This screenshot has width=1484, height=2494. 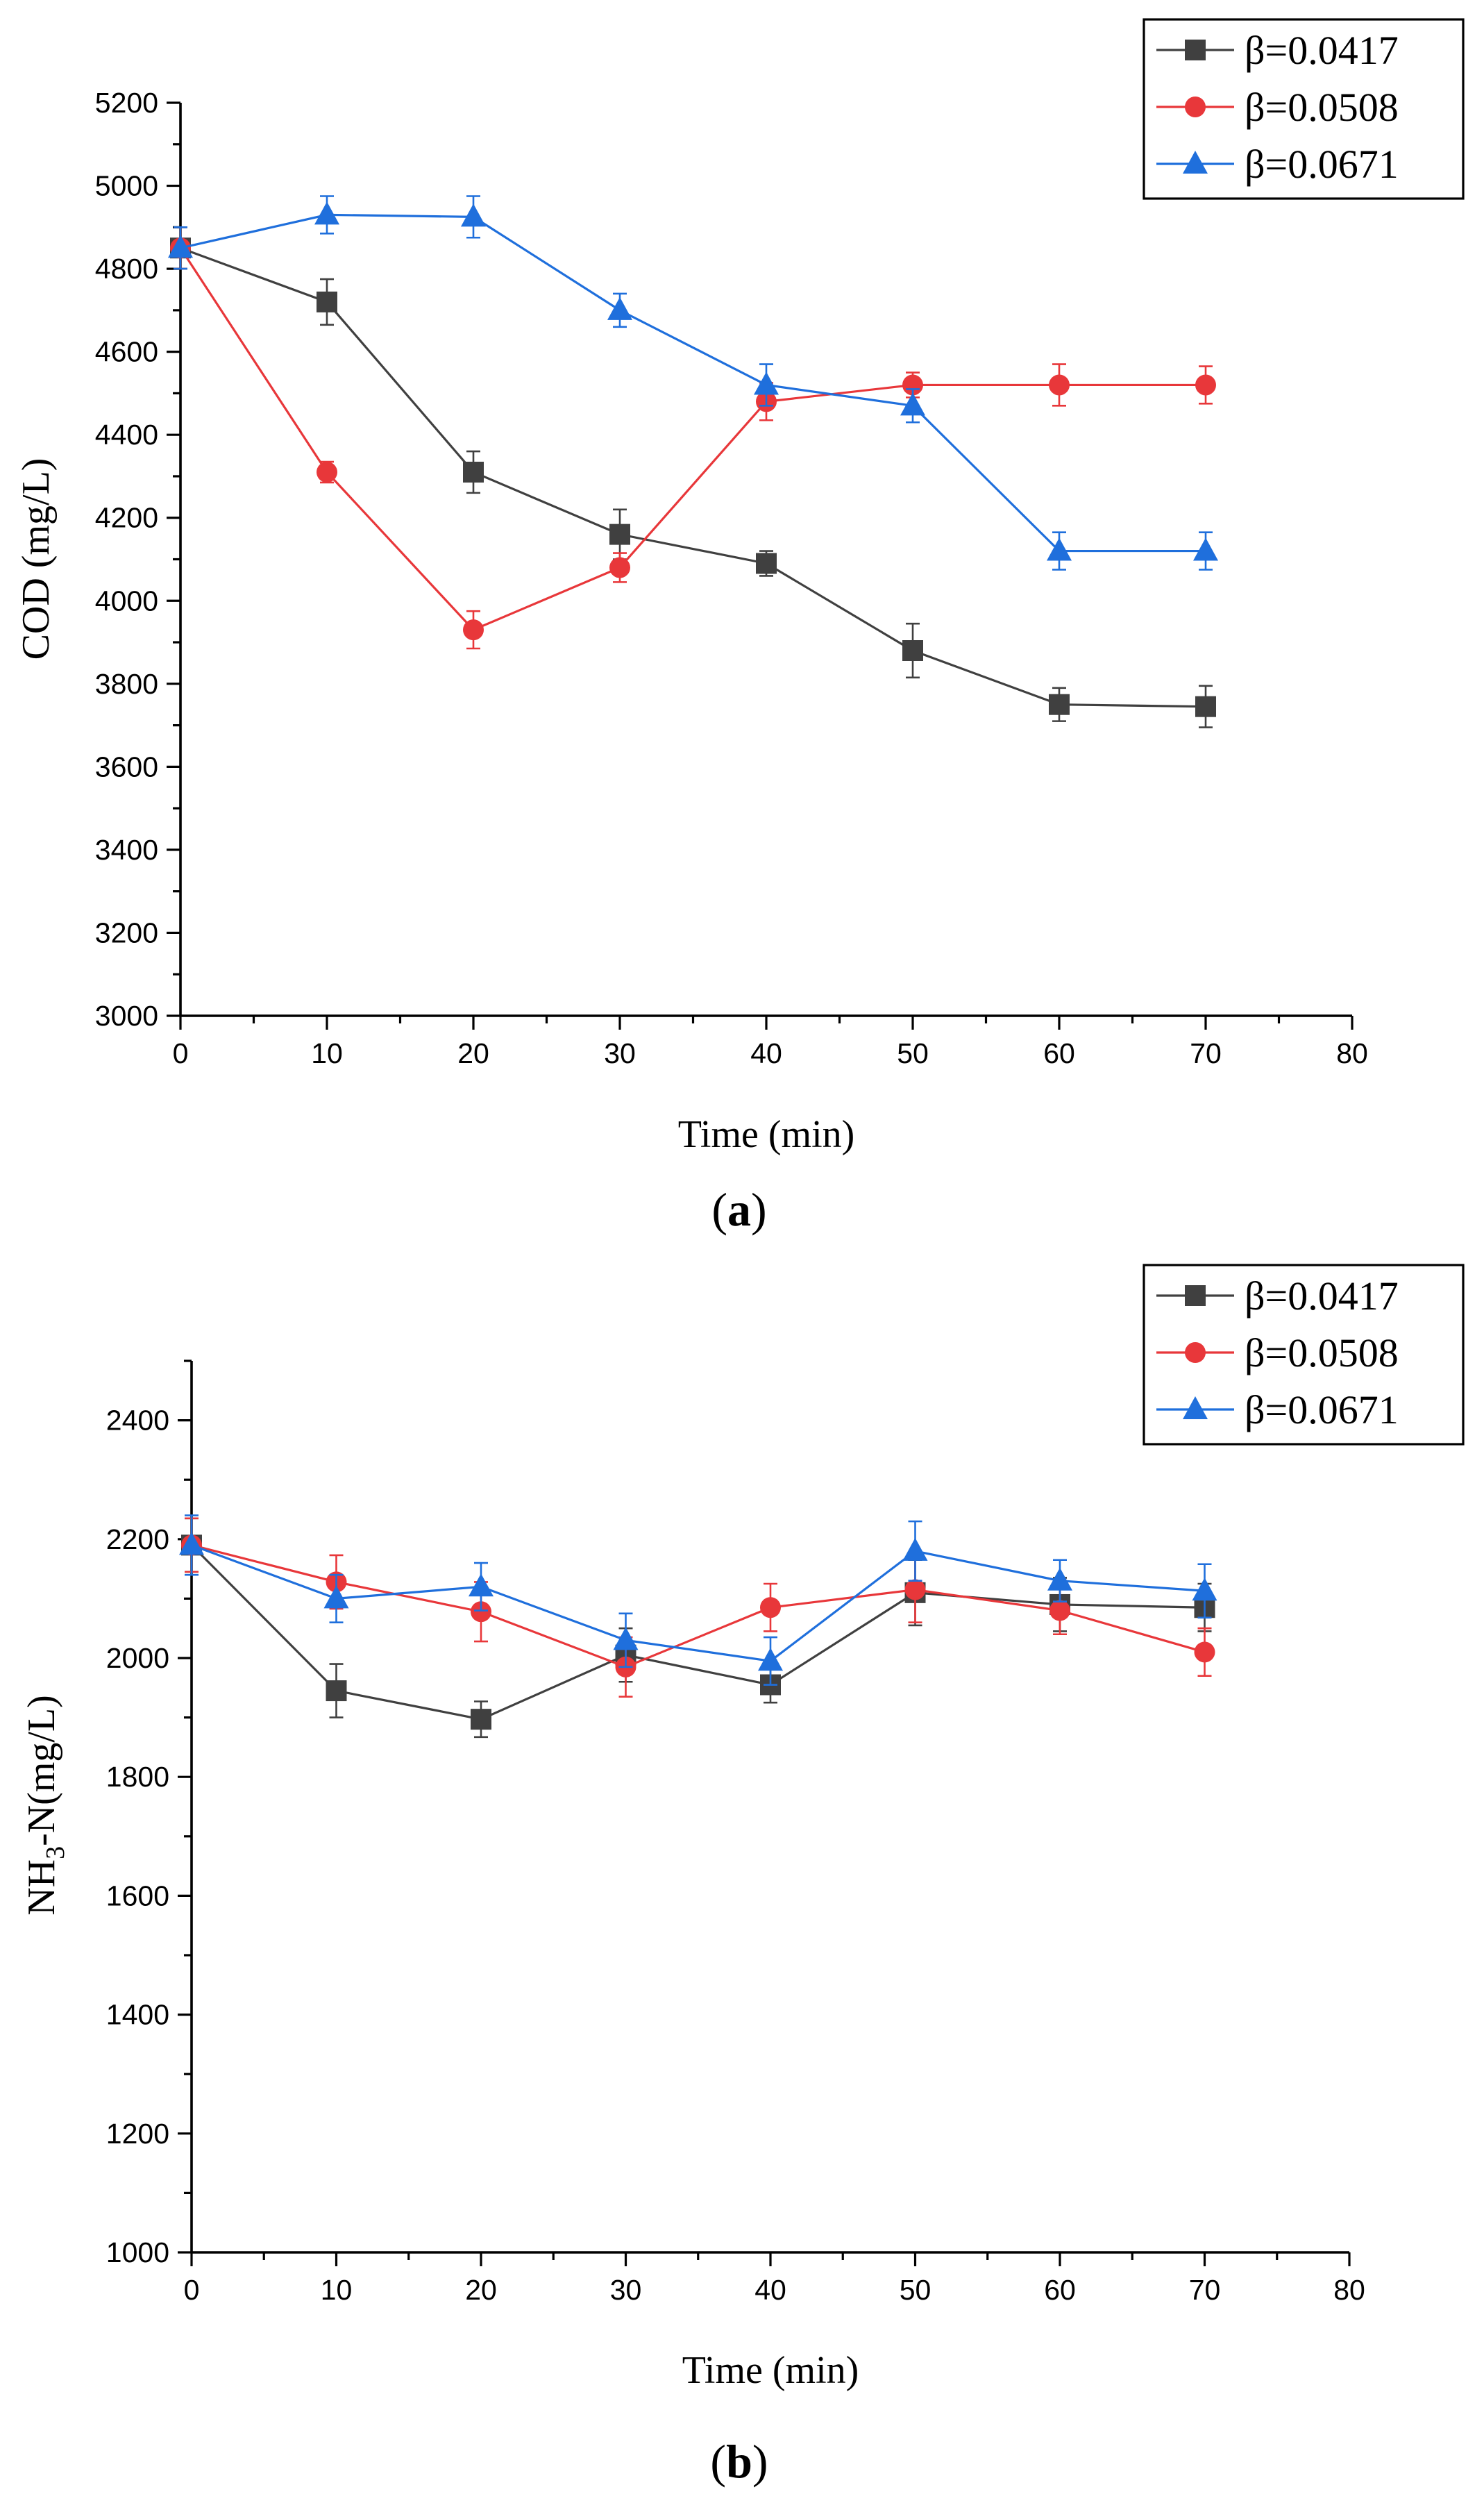 What do you see at coordinates (738, 1209) in the screenshot?
I see `panel-label-a: (a)` at bounding box center [738, 1209].